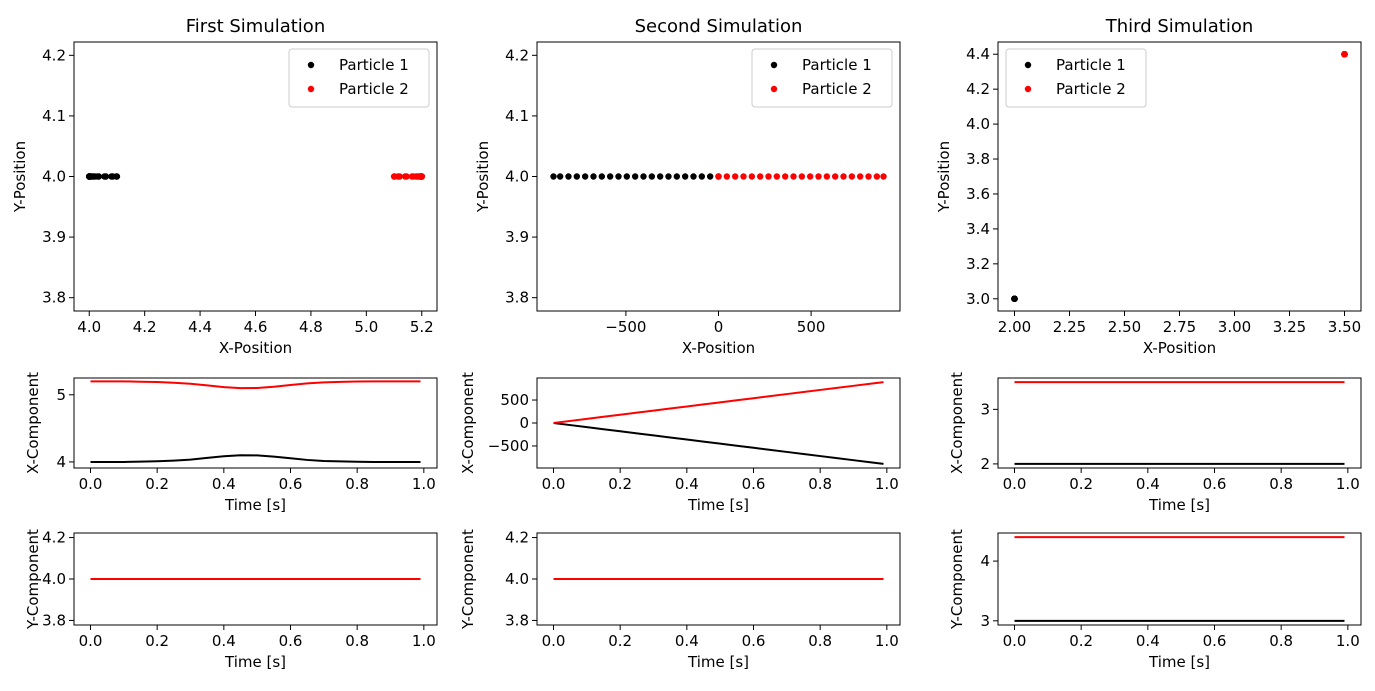  What do you see at coordinates (978, 264) in the screenshot?
I see `y-tick-label: 3.2` at bounding box center [978, 264].